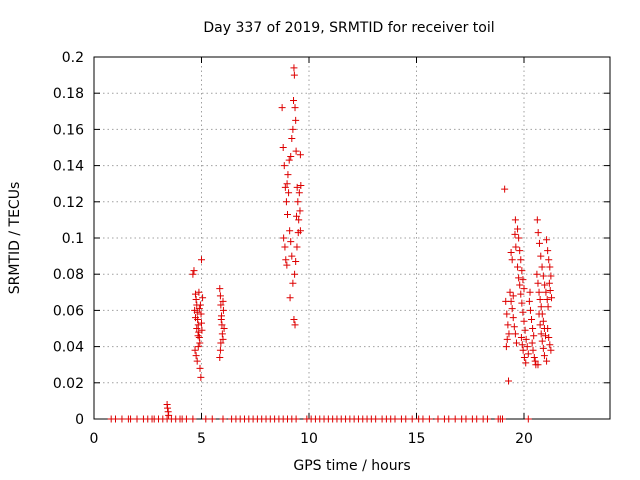 Image resolution: width=640 pixels, height=480 pixels. Describe the element at coordinates (68, 275) in the screenshot. I see `y-tick-label: 0.08` at that location.